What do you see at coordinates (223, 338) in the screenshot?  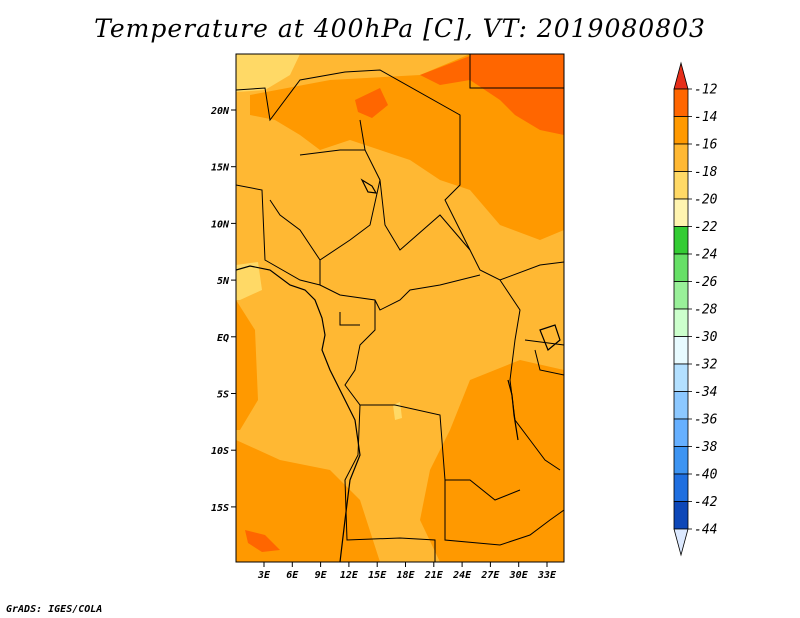 I see `lat-tick-label: EQ` at bounding box center [223, 338].